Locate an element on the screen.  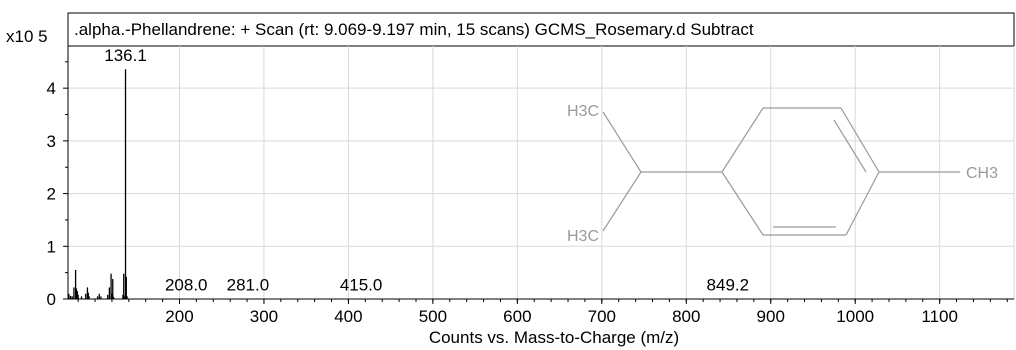
y-tick-label: 3 is located at coordinates (51, 141).